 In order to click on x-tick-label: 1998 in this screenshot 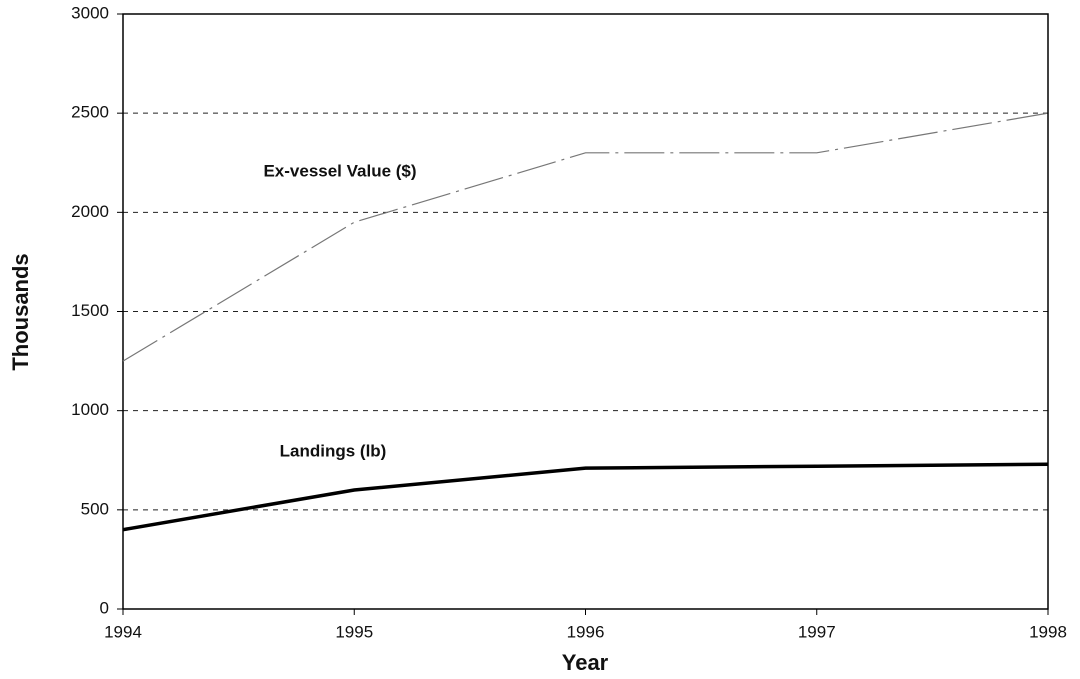, I will do `click(1048, 631)`.